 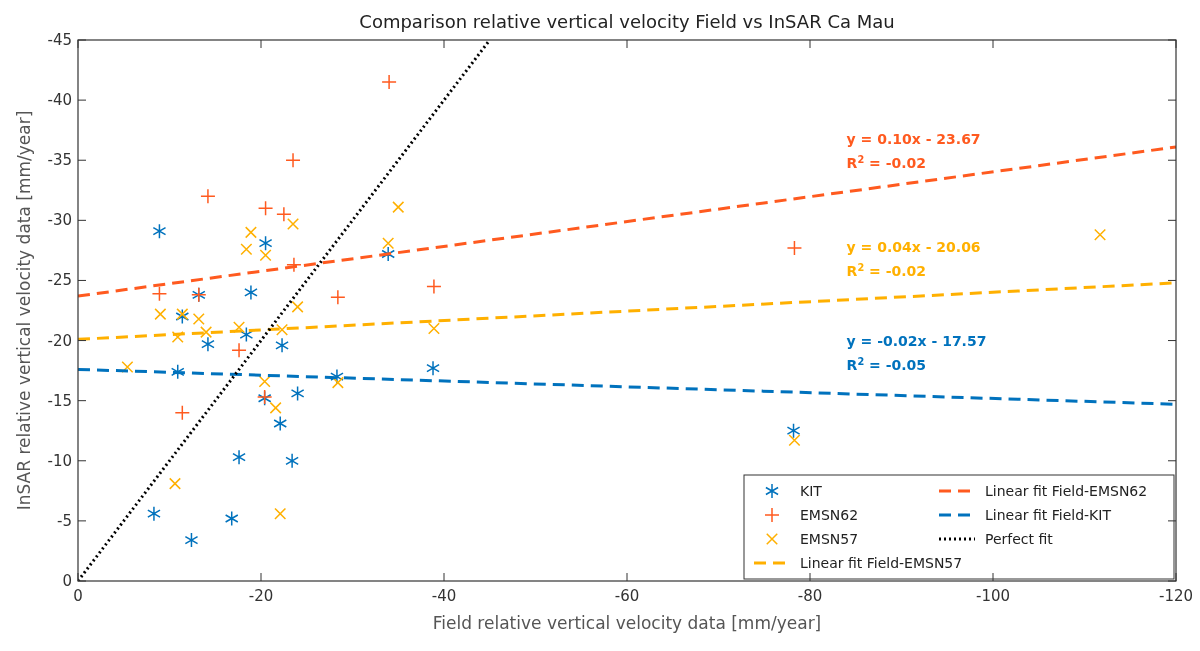 What do you see at coordinates (64, 520) in the screenshot?
I see `y-tick-label: -5` at bounding box center [64, 520].